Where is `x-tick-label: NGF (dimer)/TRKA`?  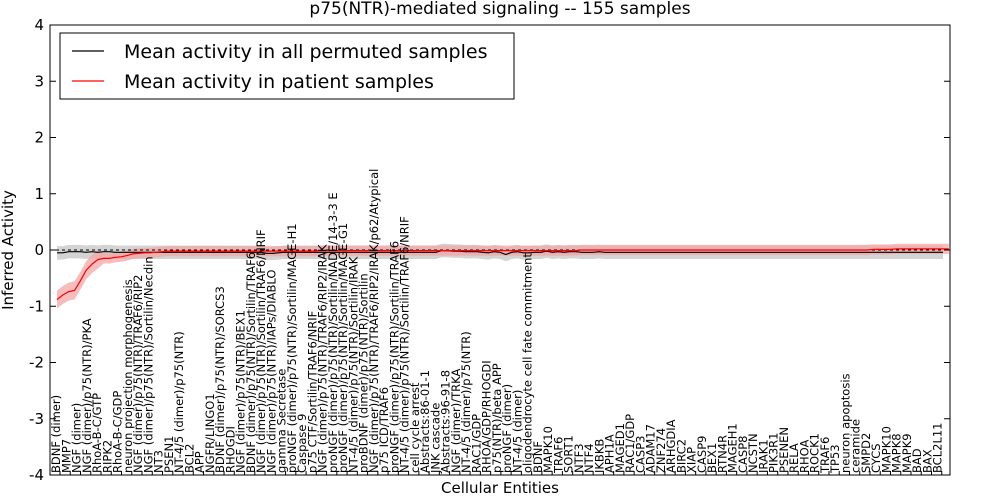 x-tick-label: NGF (dimer)/TRKA is located at coordinates (456, 421).